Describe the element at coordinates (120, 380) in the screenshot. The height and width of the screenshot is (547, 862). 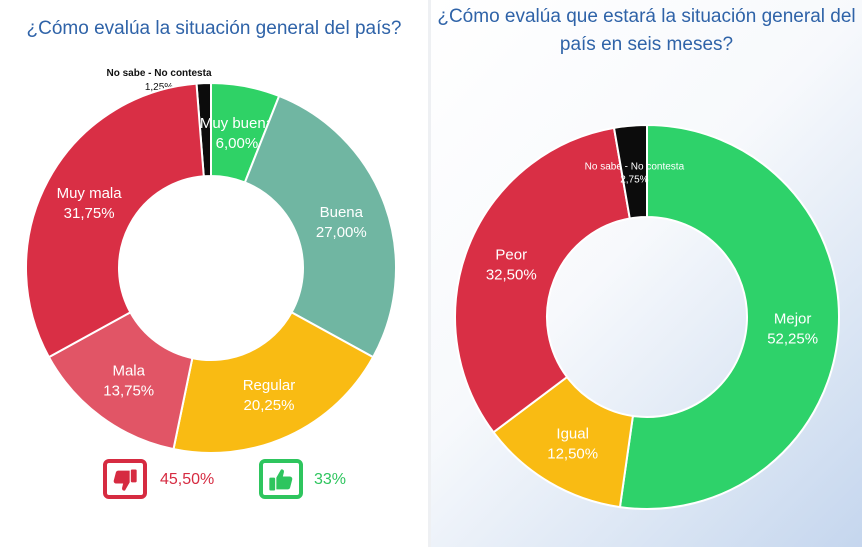
I see `donut-slice-mala` at that location.